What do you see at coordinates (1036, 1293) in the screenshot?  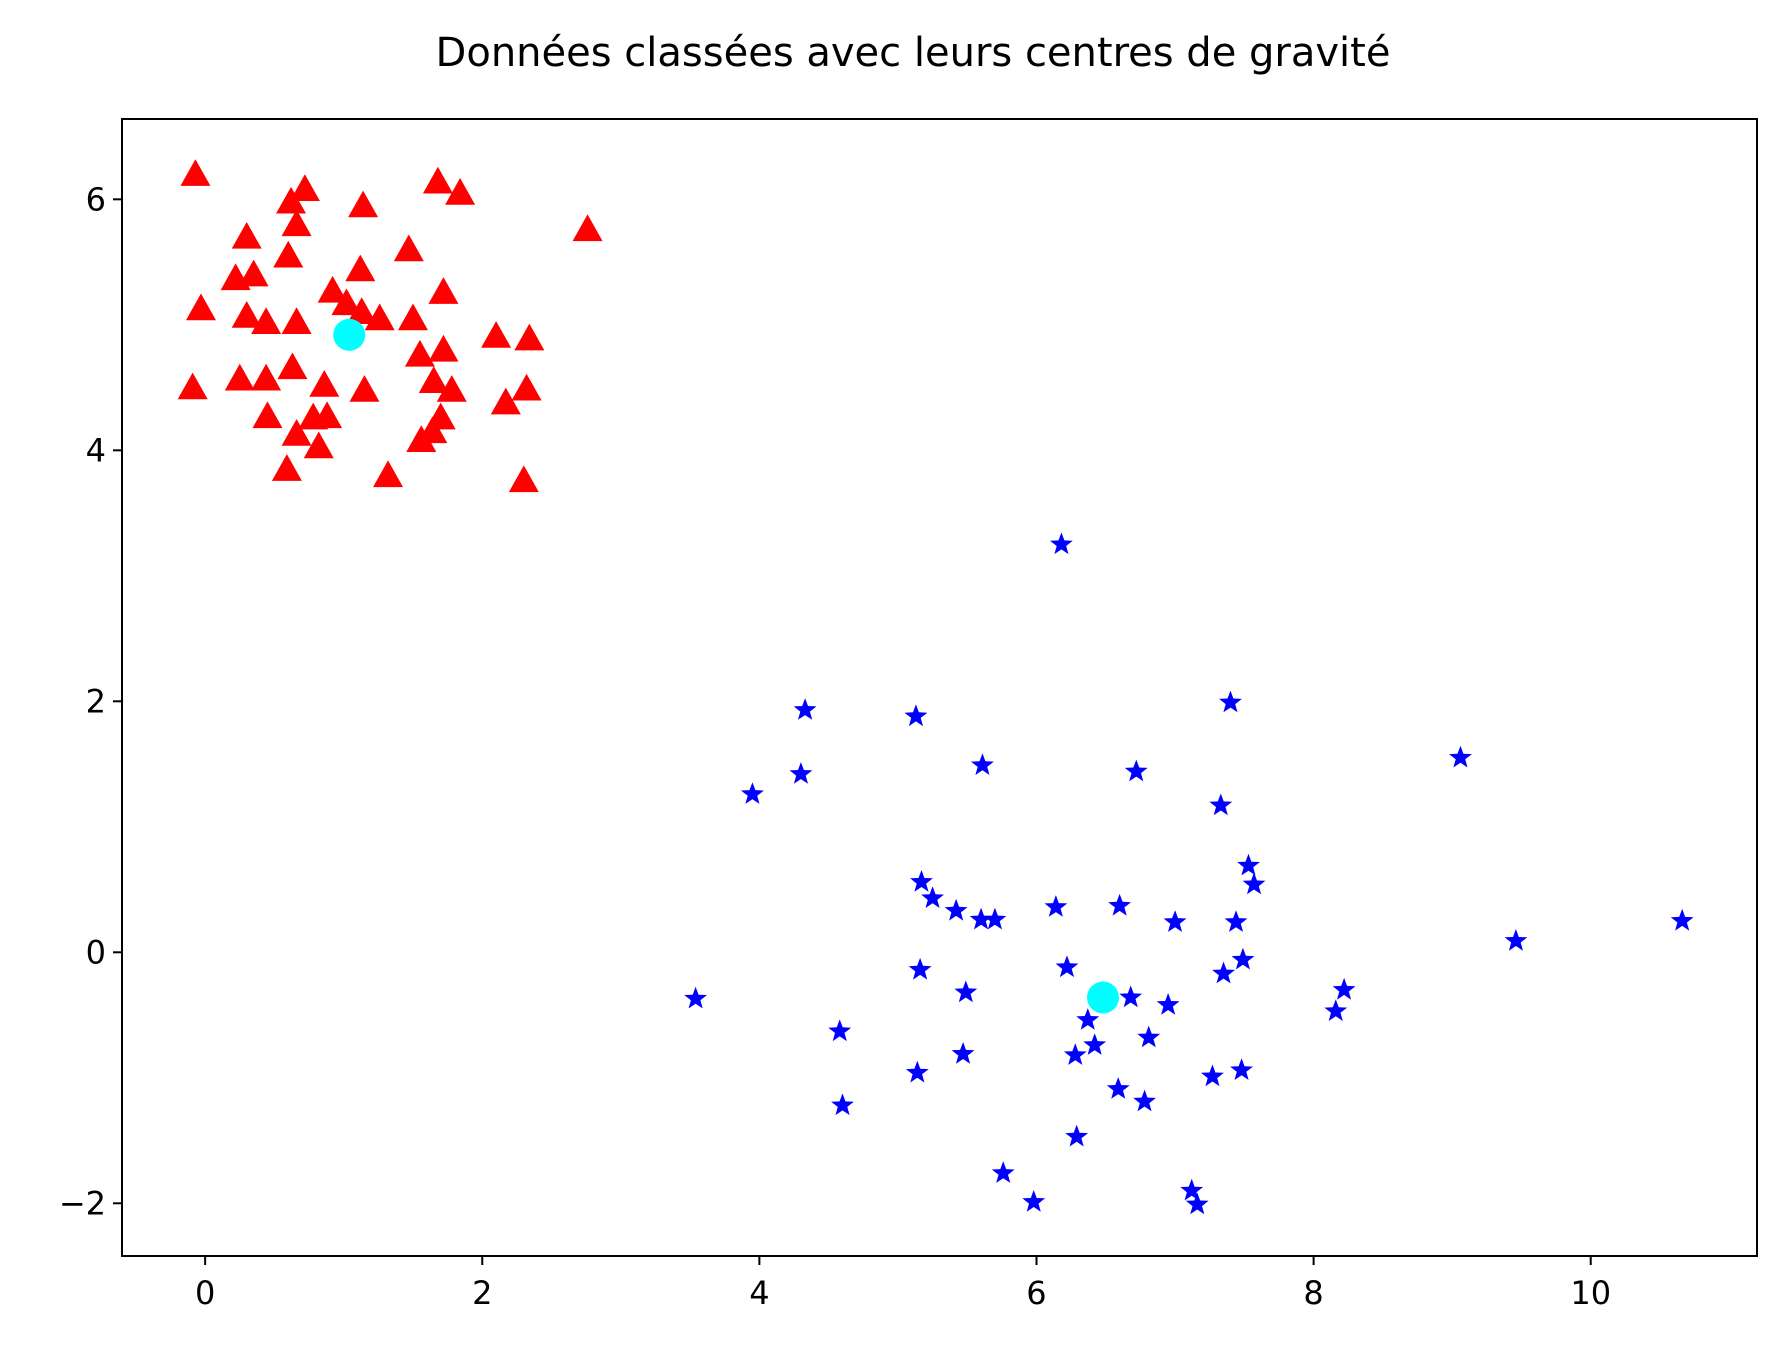 I see `x-tick-label: 6` at bounding box center [1036, 1293].